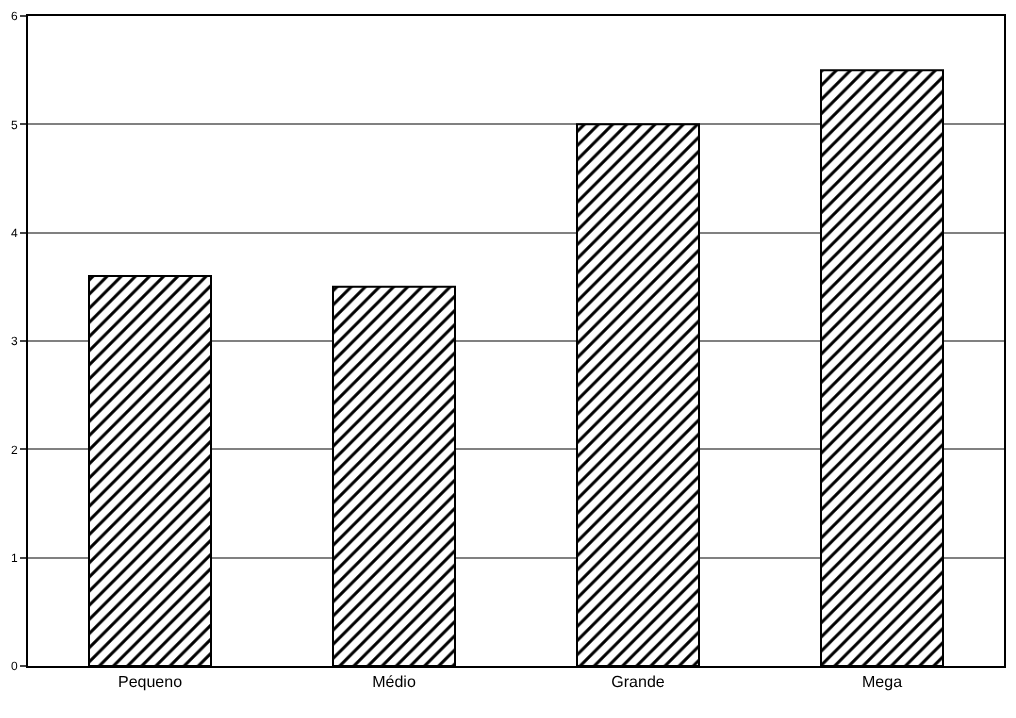  I want to click on x-tick-label: Pequeno, so click(150, 682).